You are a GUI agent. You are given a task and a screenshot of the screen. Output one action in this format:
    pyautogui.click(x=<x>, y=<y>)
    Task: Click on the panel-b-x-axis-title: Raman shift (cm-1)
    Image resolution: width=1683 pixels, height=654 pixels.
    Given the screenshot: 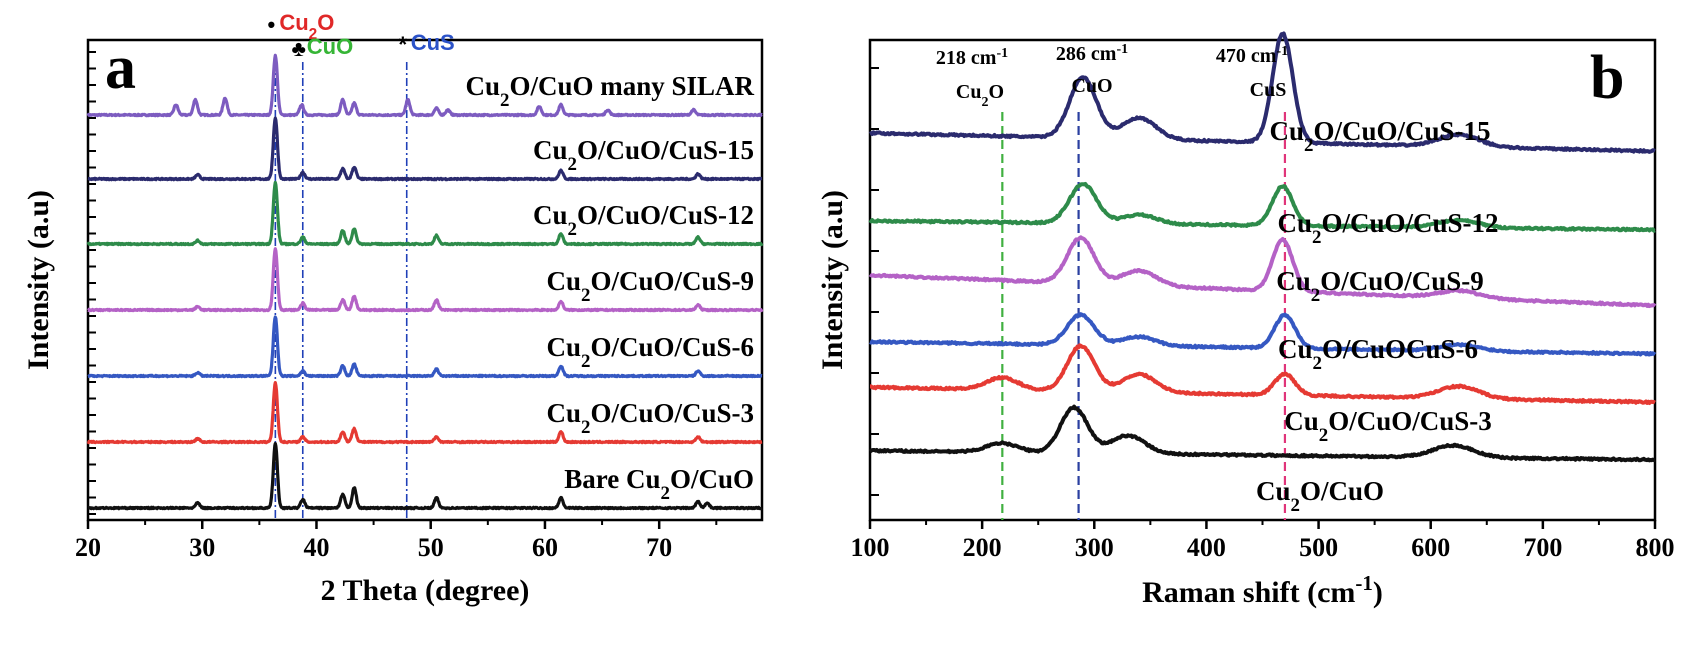 What is the action you would take?
    pyautogui.click(x=1262, y=590)
    